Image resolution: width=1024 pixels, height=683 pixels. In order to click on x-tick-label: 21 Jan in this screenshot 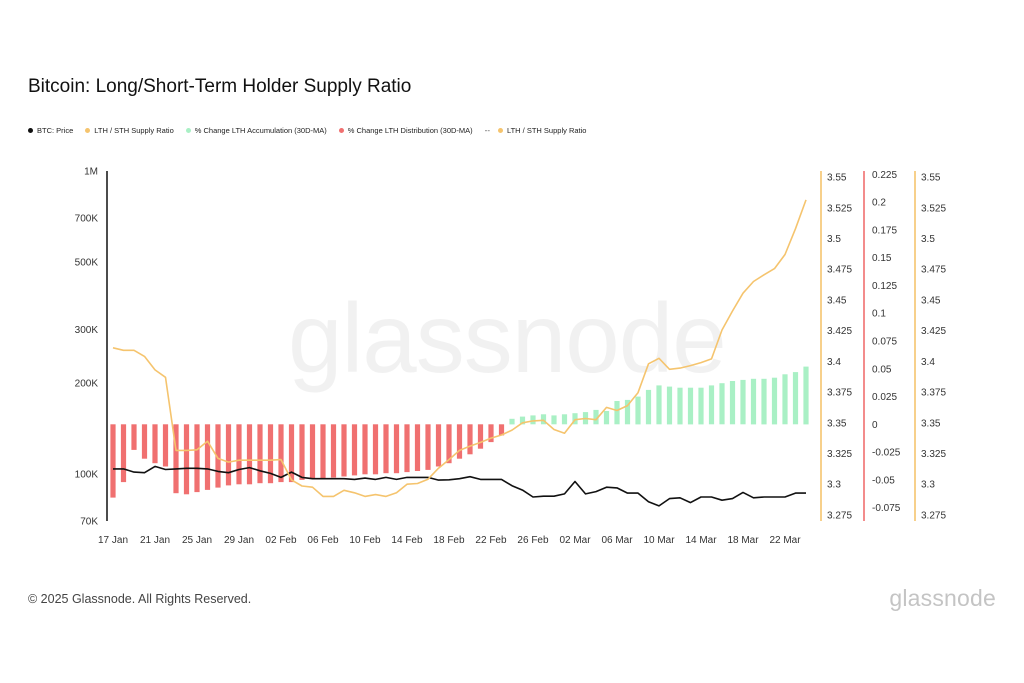, I will do `click(155, 540)`.